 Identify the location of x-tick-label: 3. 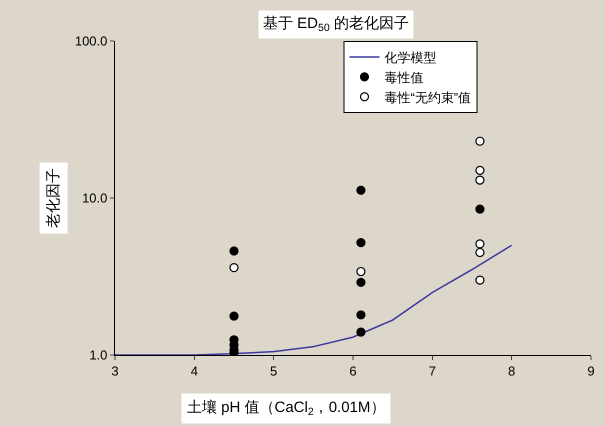
(115, 371).